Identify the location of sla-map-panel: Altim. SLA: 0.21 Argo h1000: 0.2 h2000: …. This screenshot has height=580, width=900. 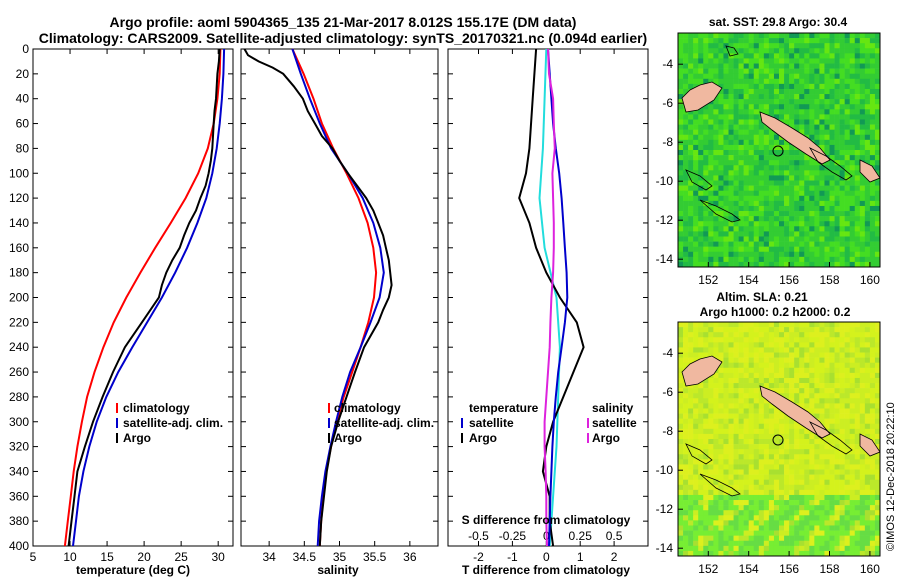
(768, 433).